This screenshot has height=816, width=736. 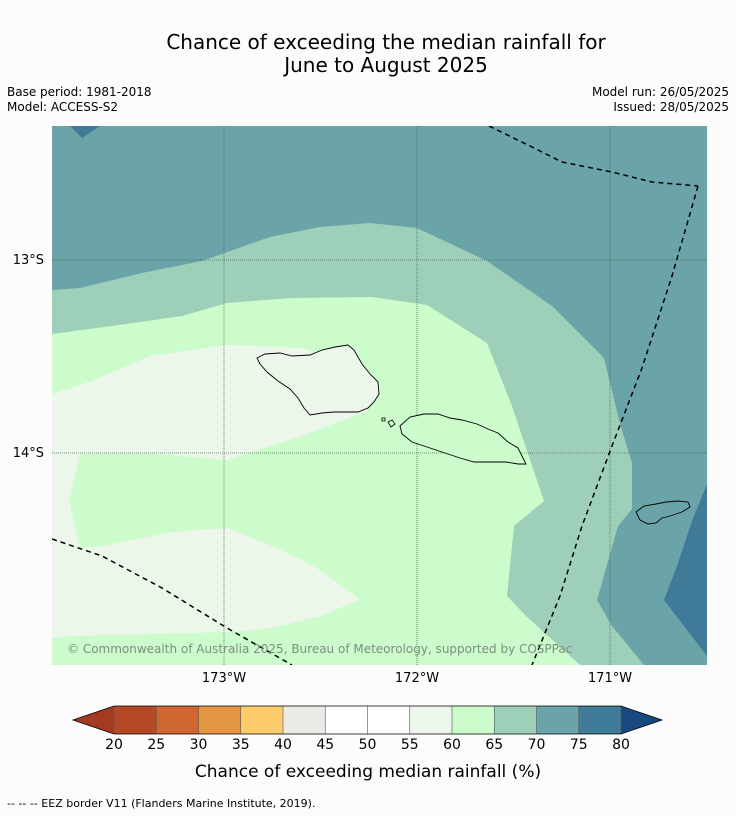 What do you see at coordinates (28, 453) in the screenshot?
I see `lat-label-14S: 14°S` at bounding box center [28, 453].